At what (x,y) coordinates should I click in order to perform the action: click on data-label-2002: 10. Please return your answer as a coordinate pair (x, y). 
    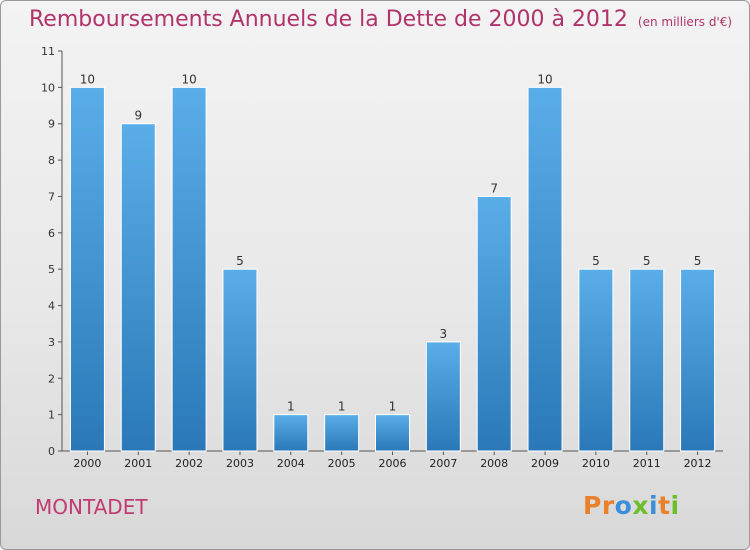
    Looking at the image, I should click on (188, 79).